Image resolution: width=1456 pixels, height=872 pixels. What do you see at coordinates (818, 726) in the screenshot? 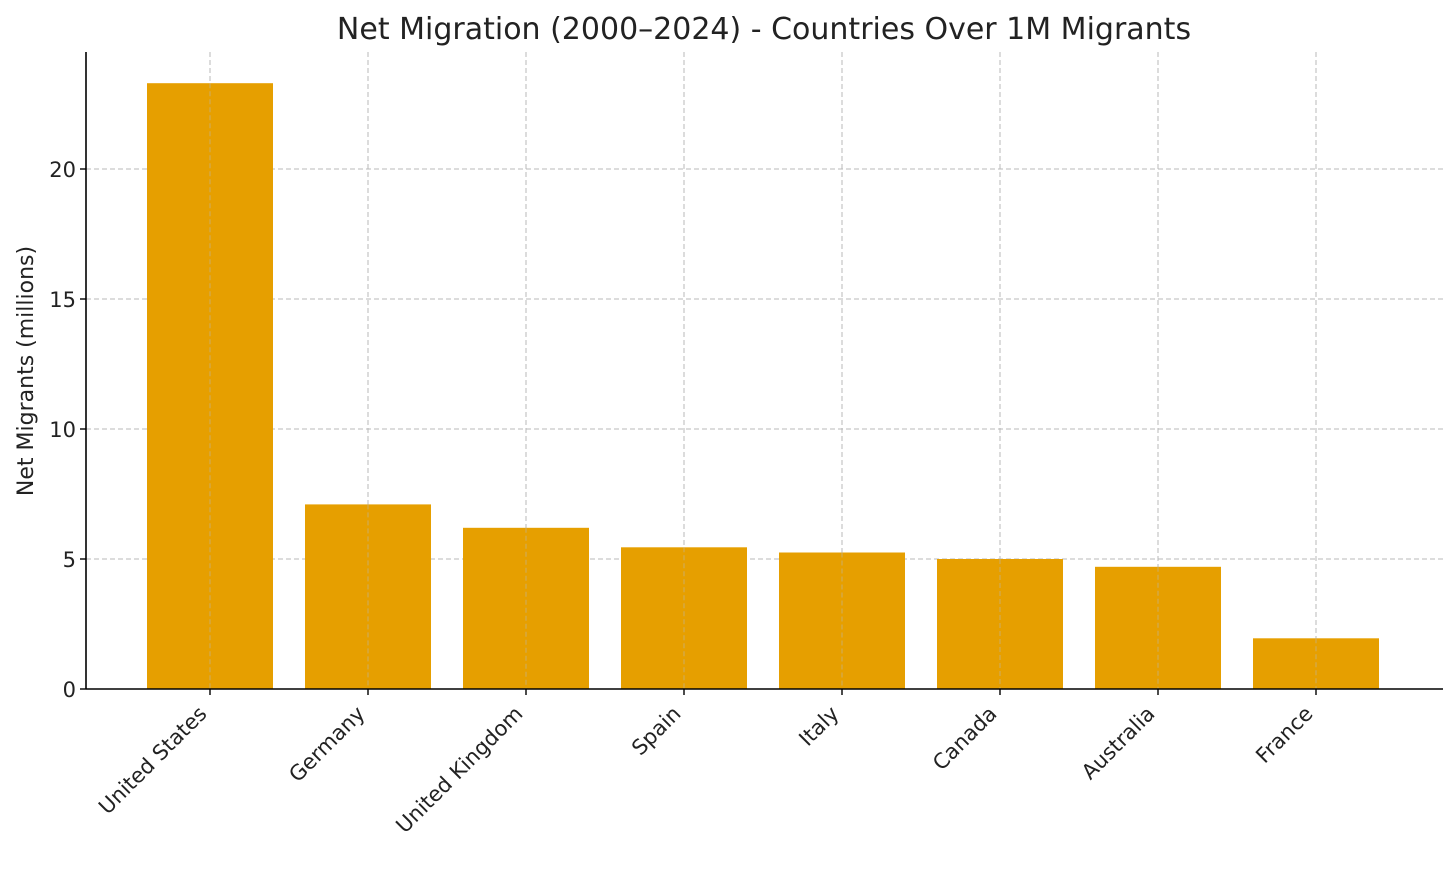
I see `x-tick-label-4: Italy` at bounding box center [818, 726].